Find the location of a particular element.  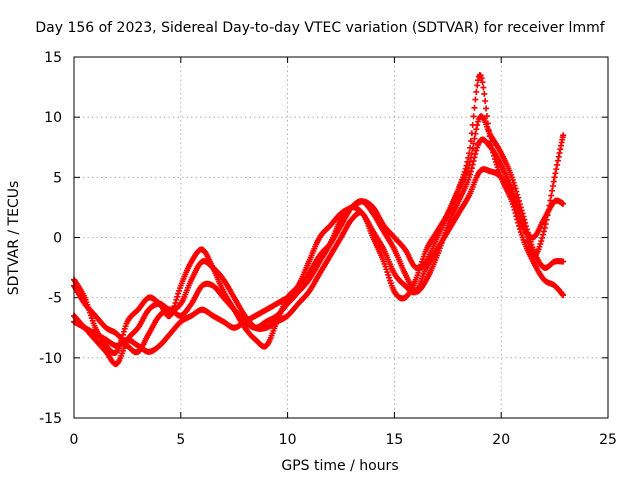

y-tick-label: -5 is located at coordinates (55, 299).